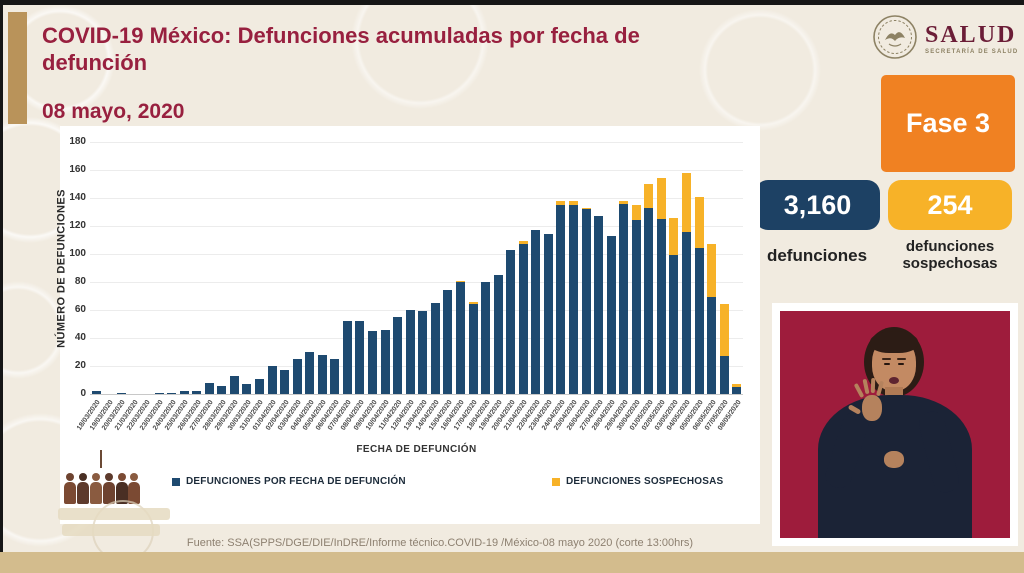  What do you see at coordinates (17, 68) in the screenshot?
I see `title-accent-bar` at bounding box center [17, 68].